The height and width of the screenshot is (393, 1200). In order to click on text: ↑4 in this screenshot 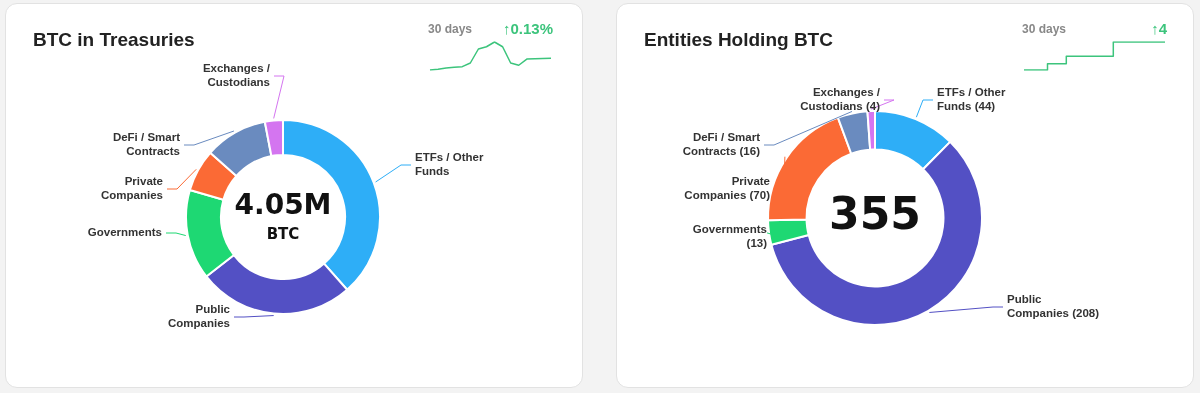, I will do `click(1159, 28)`.